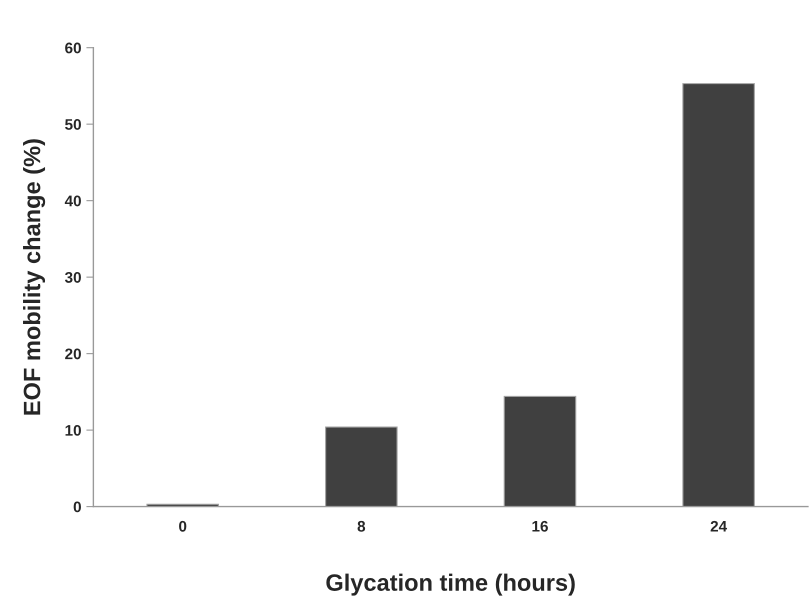 This screenshot has width=812, height=596. Describe the element at coordinates (77, 506) in the screenshot. I see `y-tick-label: 0` at that location.